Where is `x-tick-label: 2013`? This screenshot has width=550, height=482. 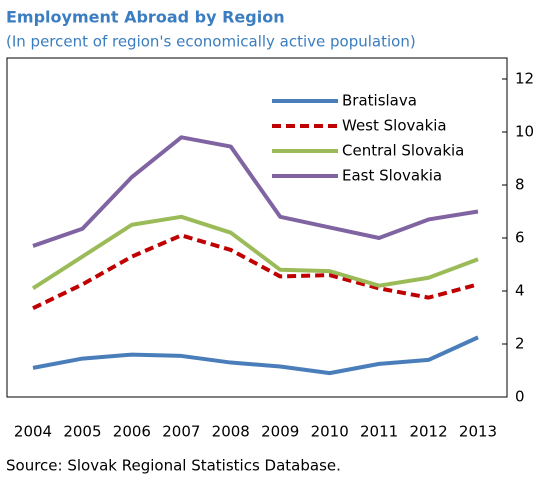
x-tick-label: 2013 is located at coordinates (478, 432).